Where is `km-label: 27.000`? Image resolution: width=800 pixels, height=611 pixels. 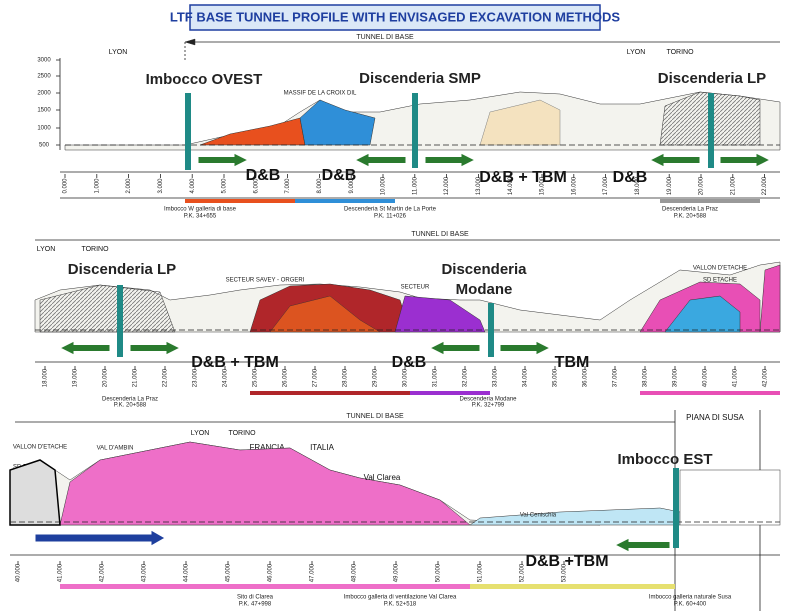
km-label: 27.000 is located at coordinates (316, 377).